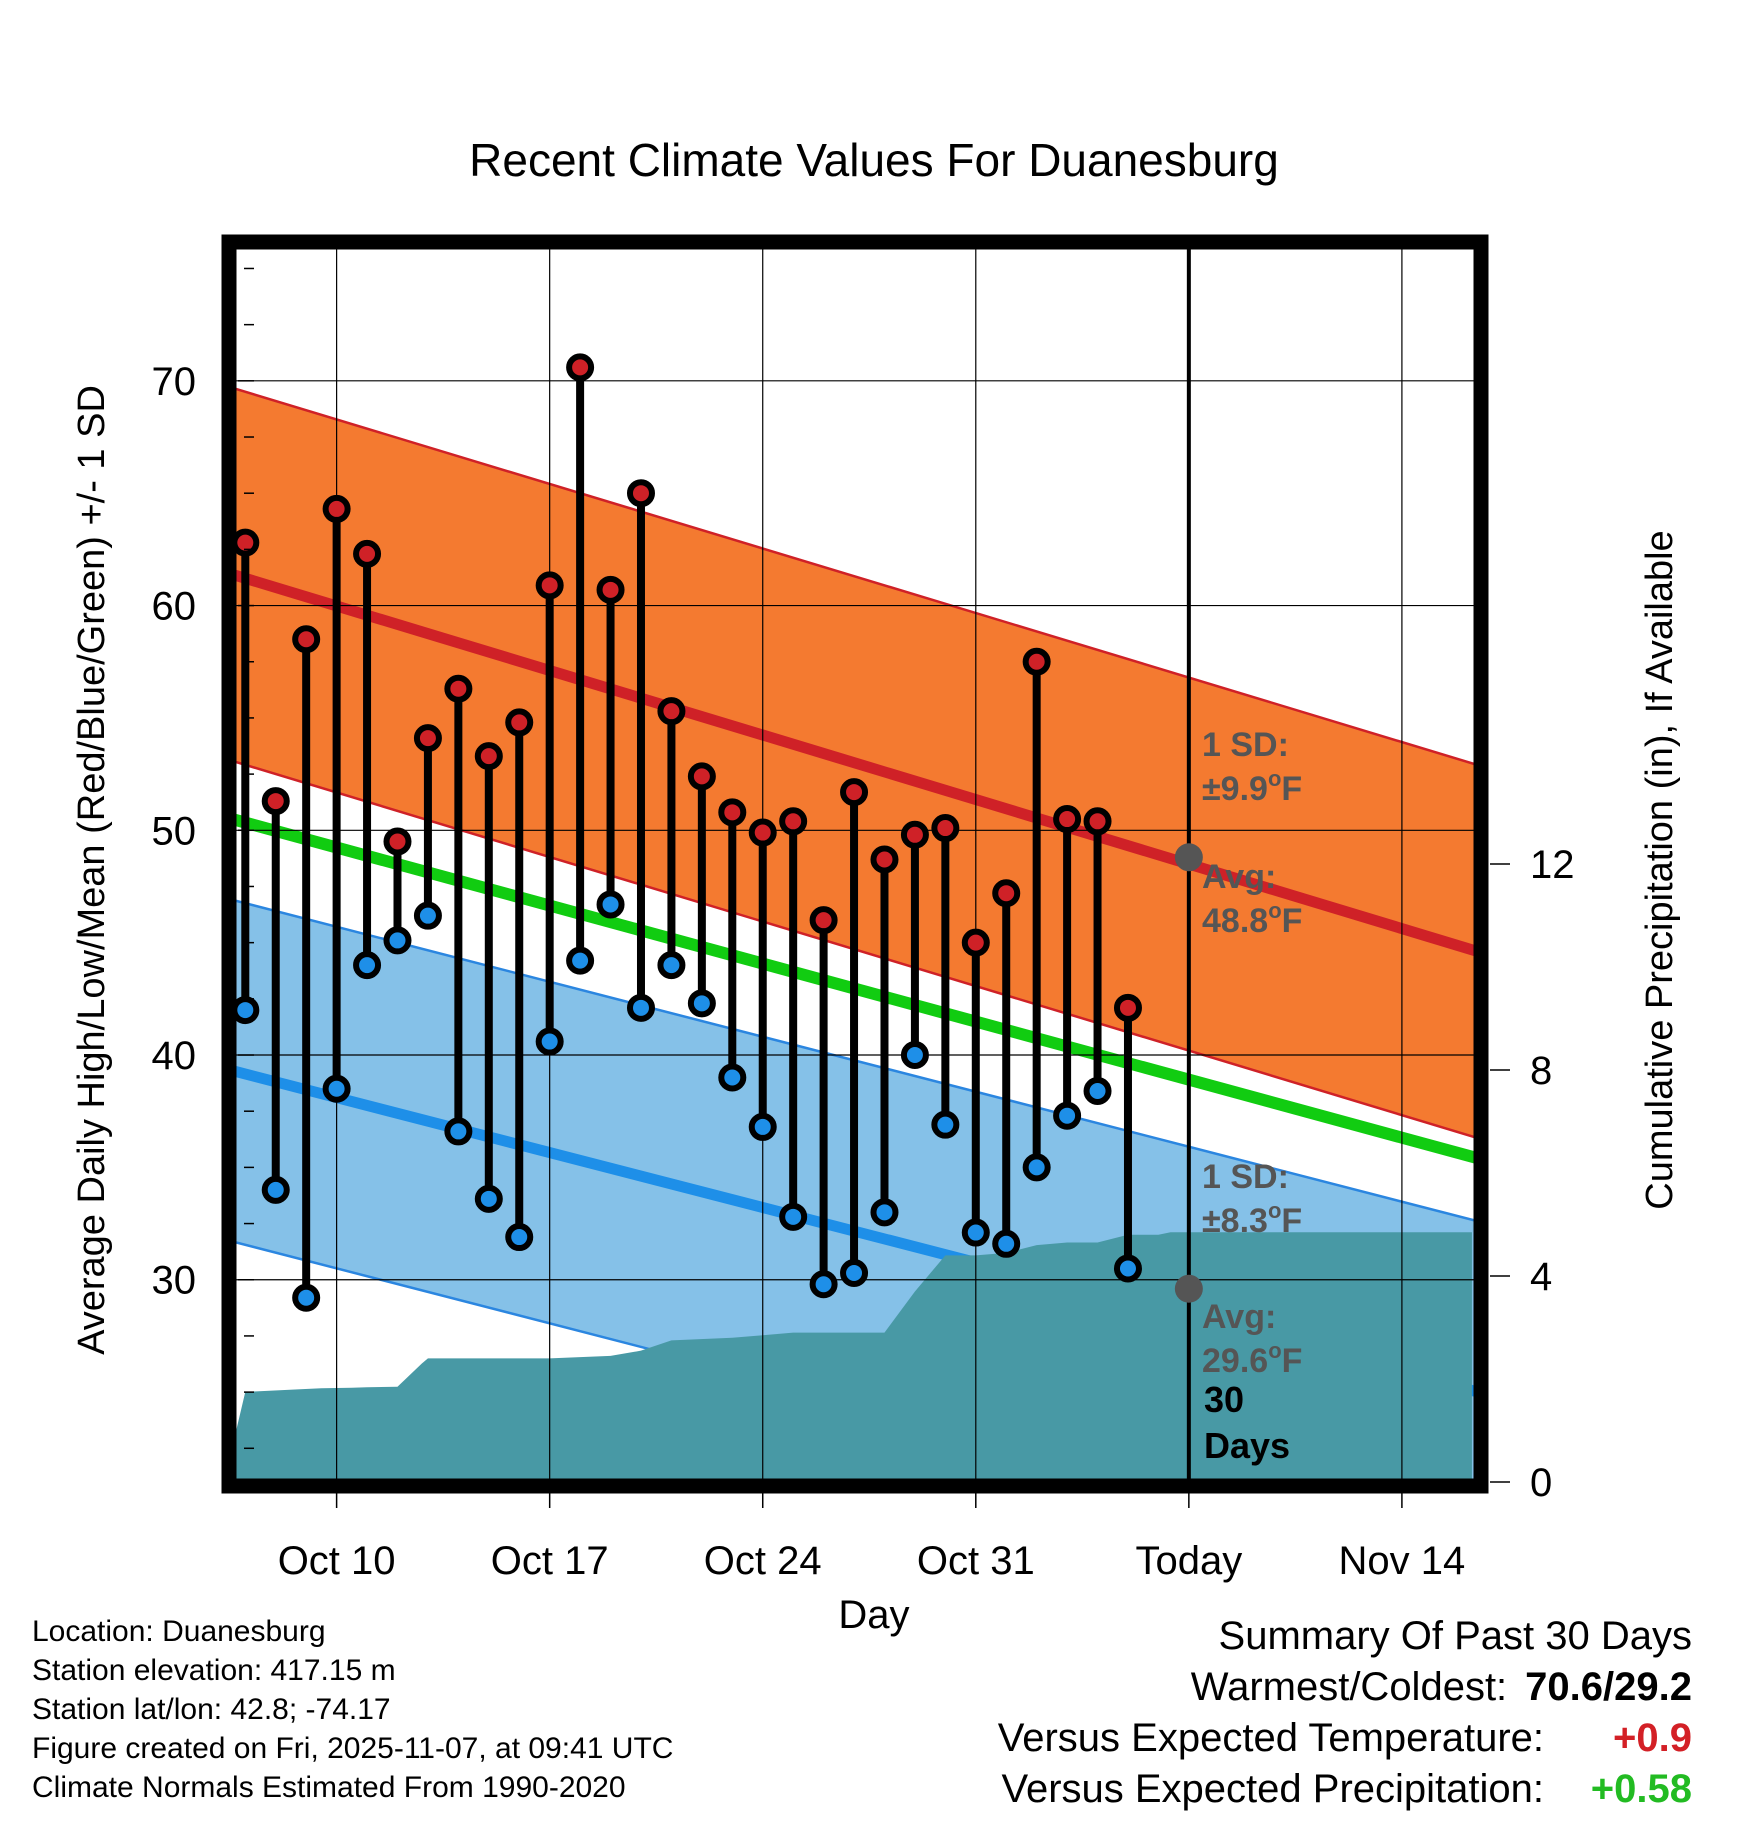 Image resolution: width=1748 pixels, height=1828 pixels. Describe the element at coordinates (1552, 865) in the screenshot. I see `y2-tick-label: 12` at that location.